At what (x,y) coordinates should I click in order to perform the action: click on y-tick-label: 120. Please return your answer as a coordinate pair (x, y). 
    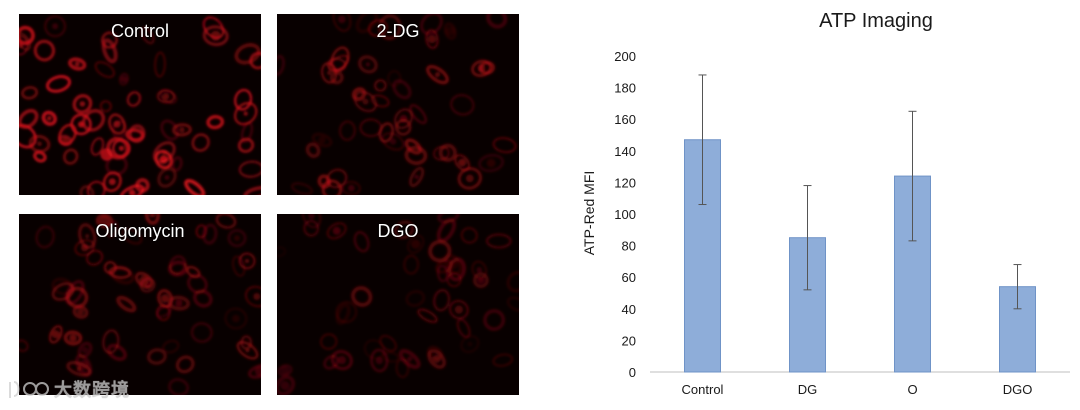
    Looking at the image, I should click on (625, 182).